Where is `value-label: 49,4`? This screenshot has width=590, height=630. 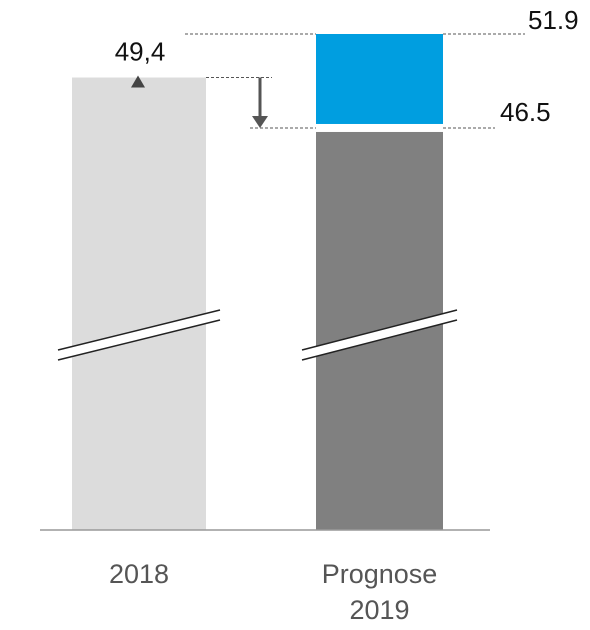
value-label: 49,4 is located at coordinates (140, 51).